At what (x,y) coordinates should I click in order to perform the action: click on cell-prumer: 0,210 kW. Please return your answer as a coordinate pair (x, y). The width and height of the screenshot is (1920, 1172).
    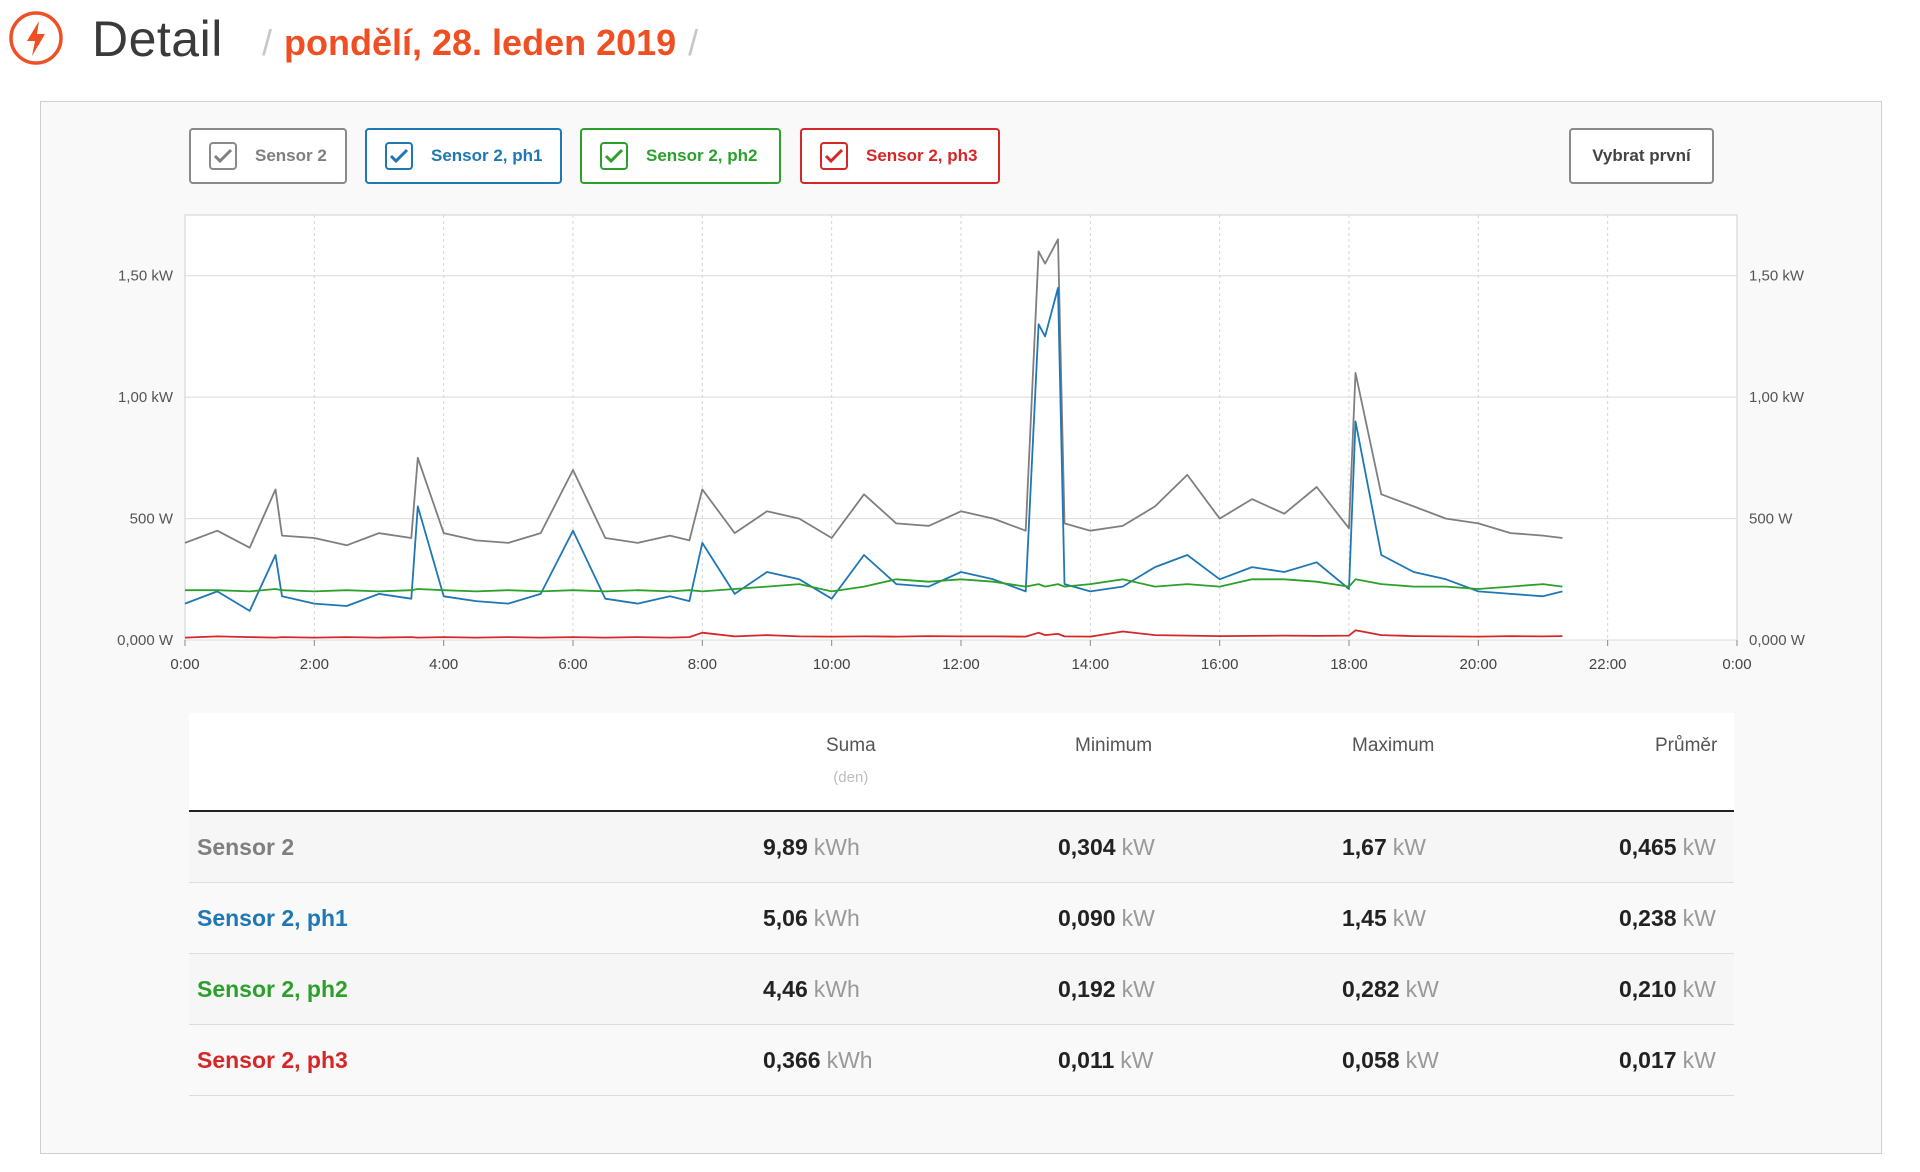
    Looking at the image, I should click on (1667, 989).